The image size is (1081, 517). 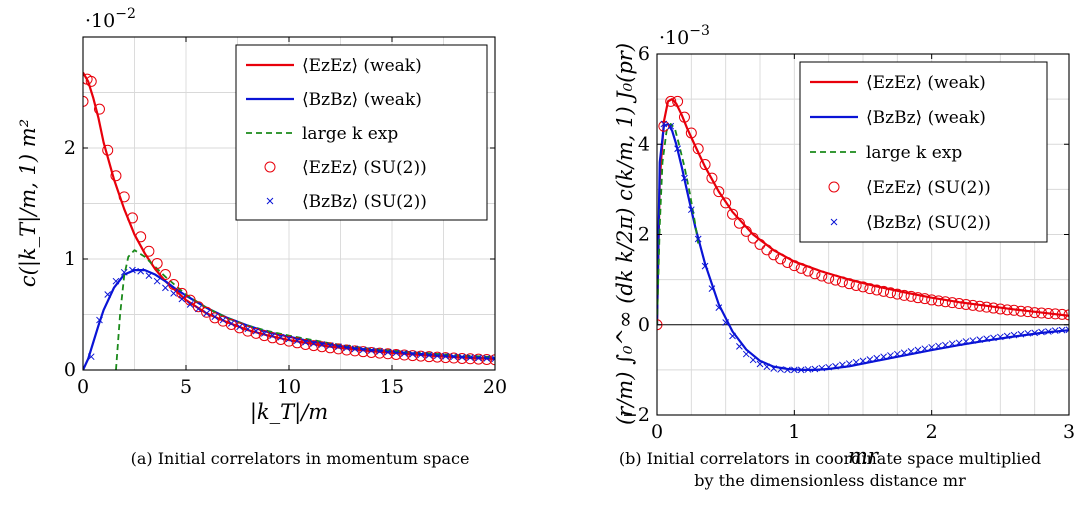 What do you see at coordinates (289, 387) in the screenshot?
I see `x-tick-label: 10` at bounding box center [289, 387].